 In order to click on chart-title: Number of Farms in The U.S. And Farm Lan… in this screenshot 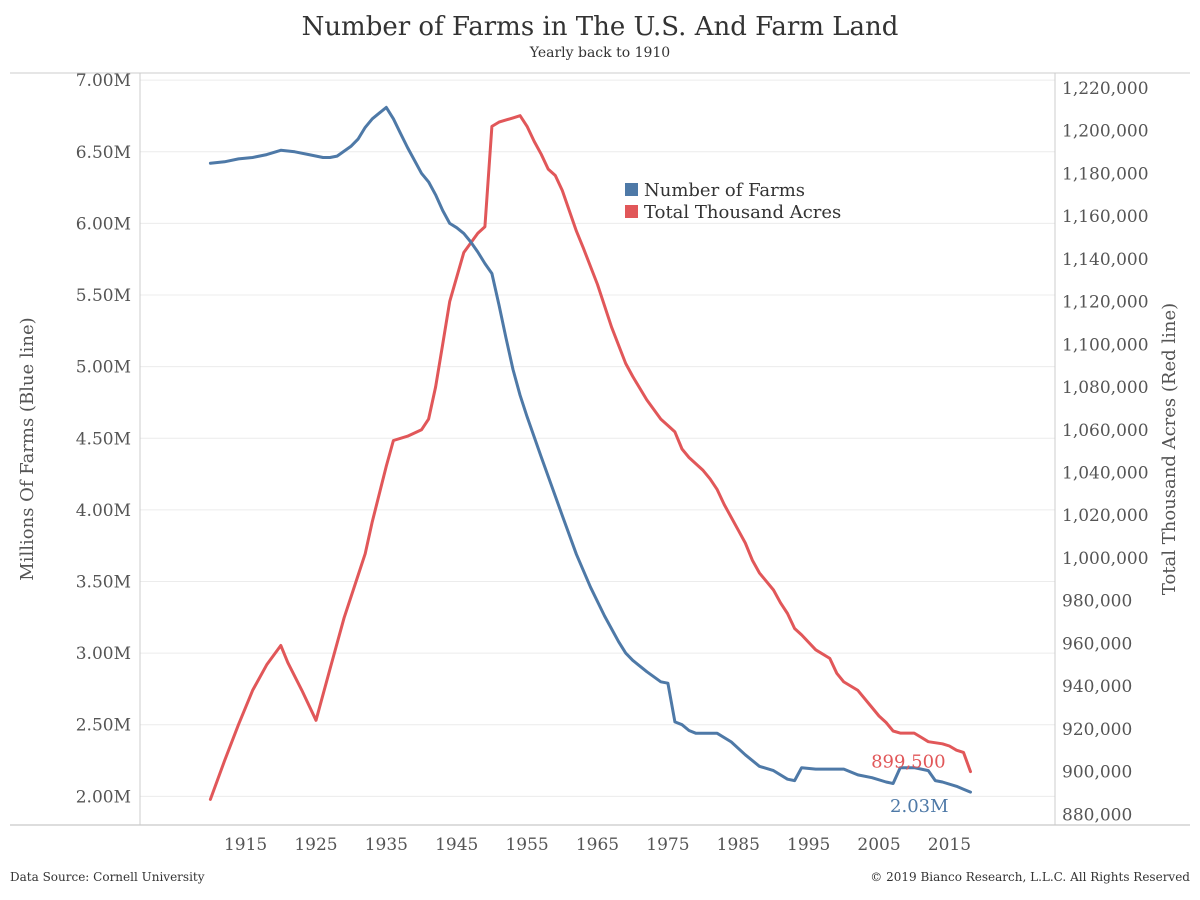, I will do `click(600, 27)`.